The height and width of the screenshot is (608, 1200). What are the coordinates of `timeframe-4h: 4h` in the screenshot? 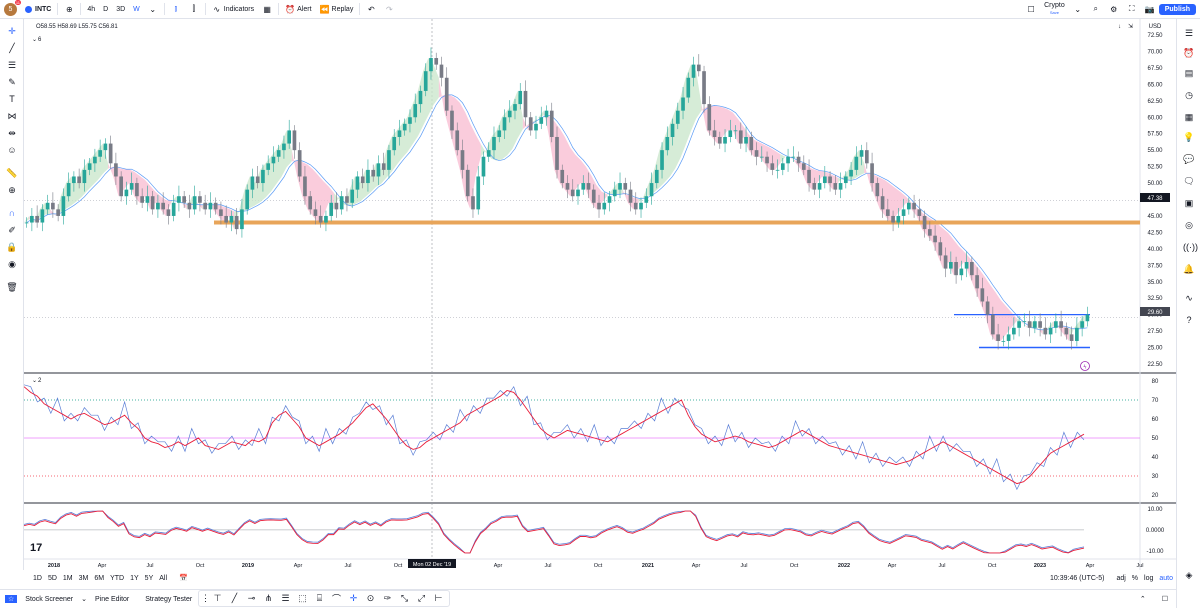 It's located at (91, 9).